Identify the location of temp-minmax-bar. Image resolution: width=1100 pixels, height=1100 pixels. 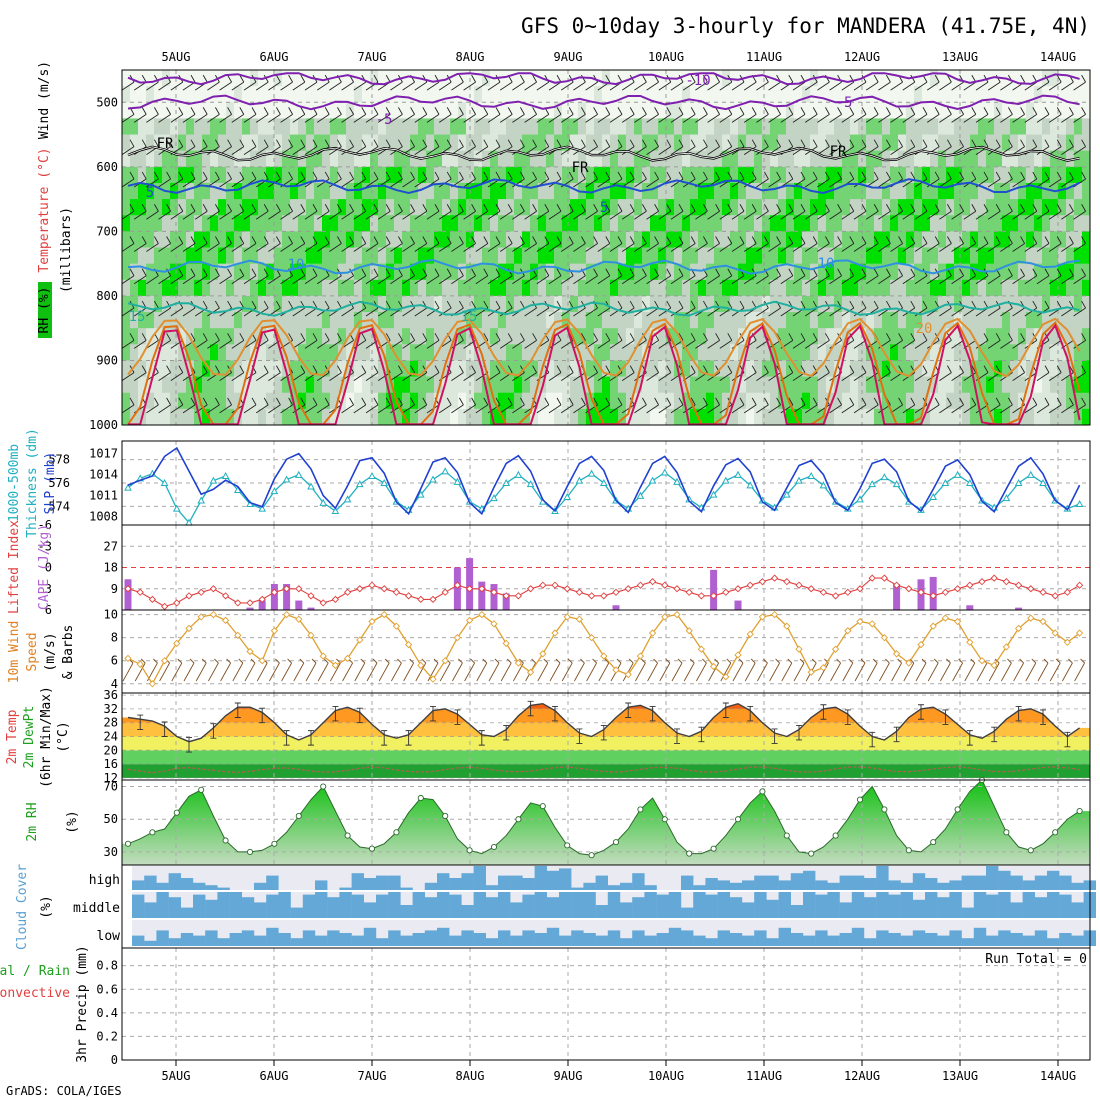
(433, 714).